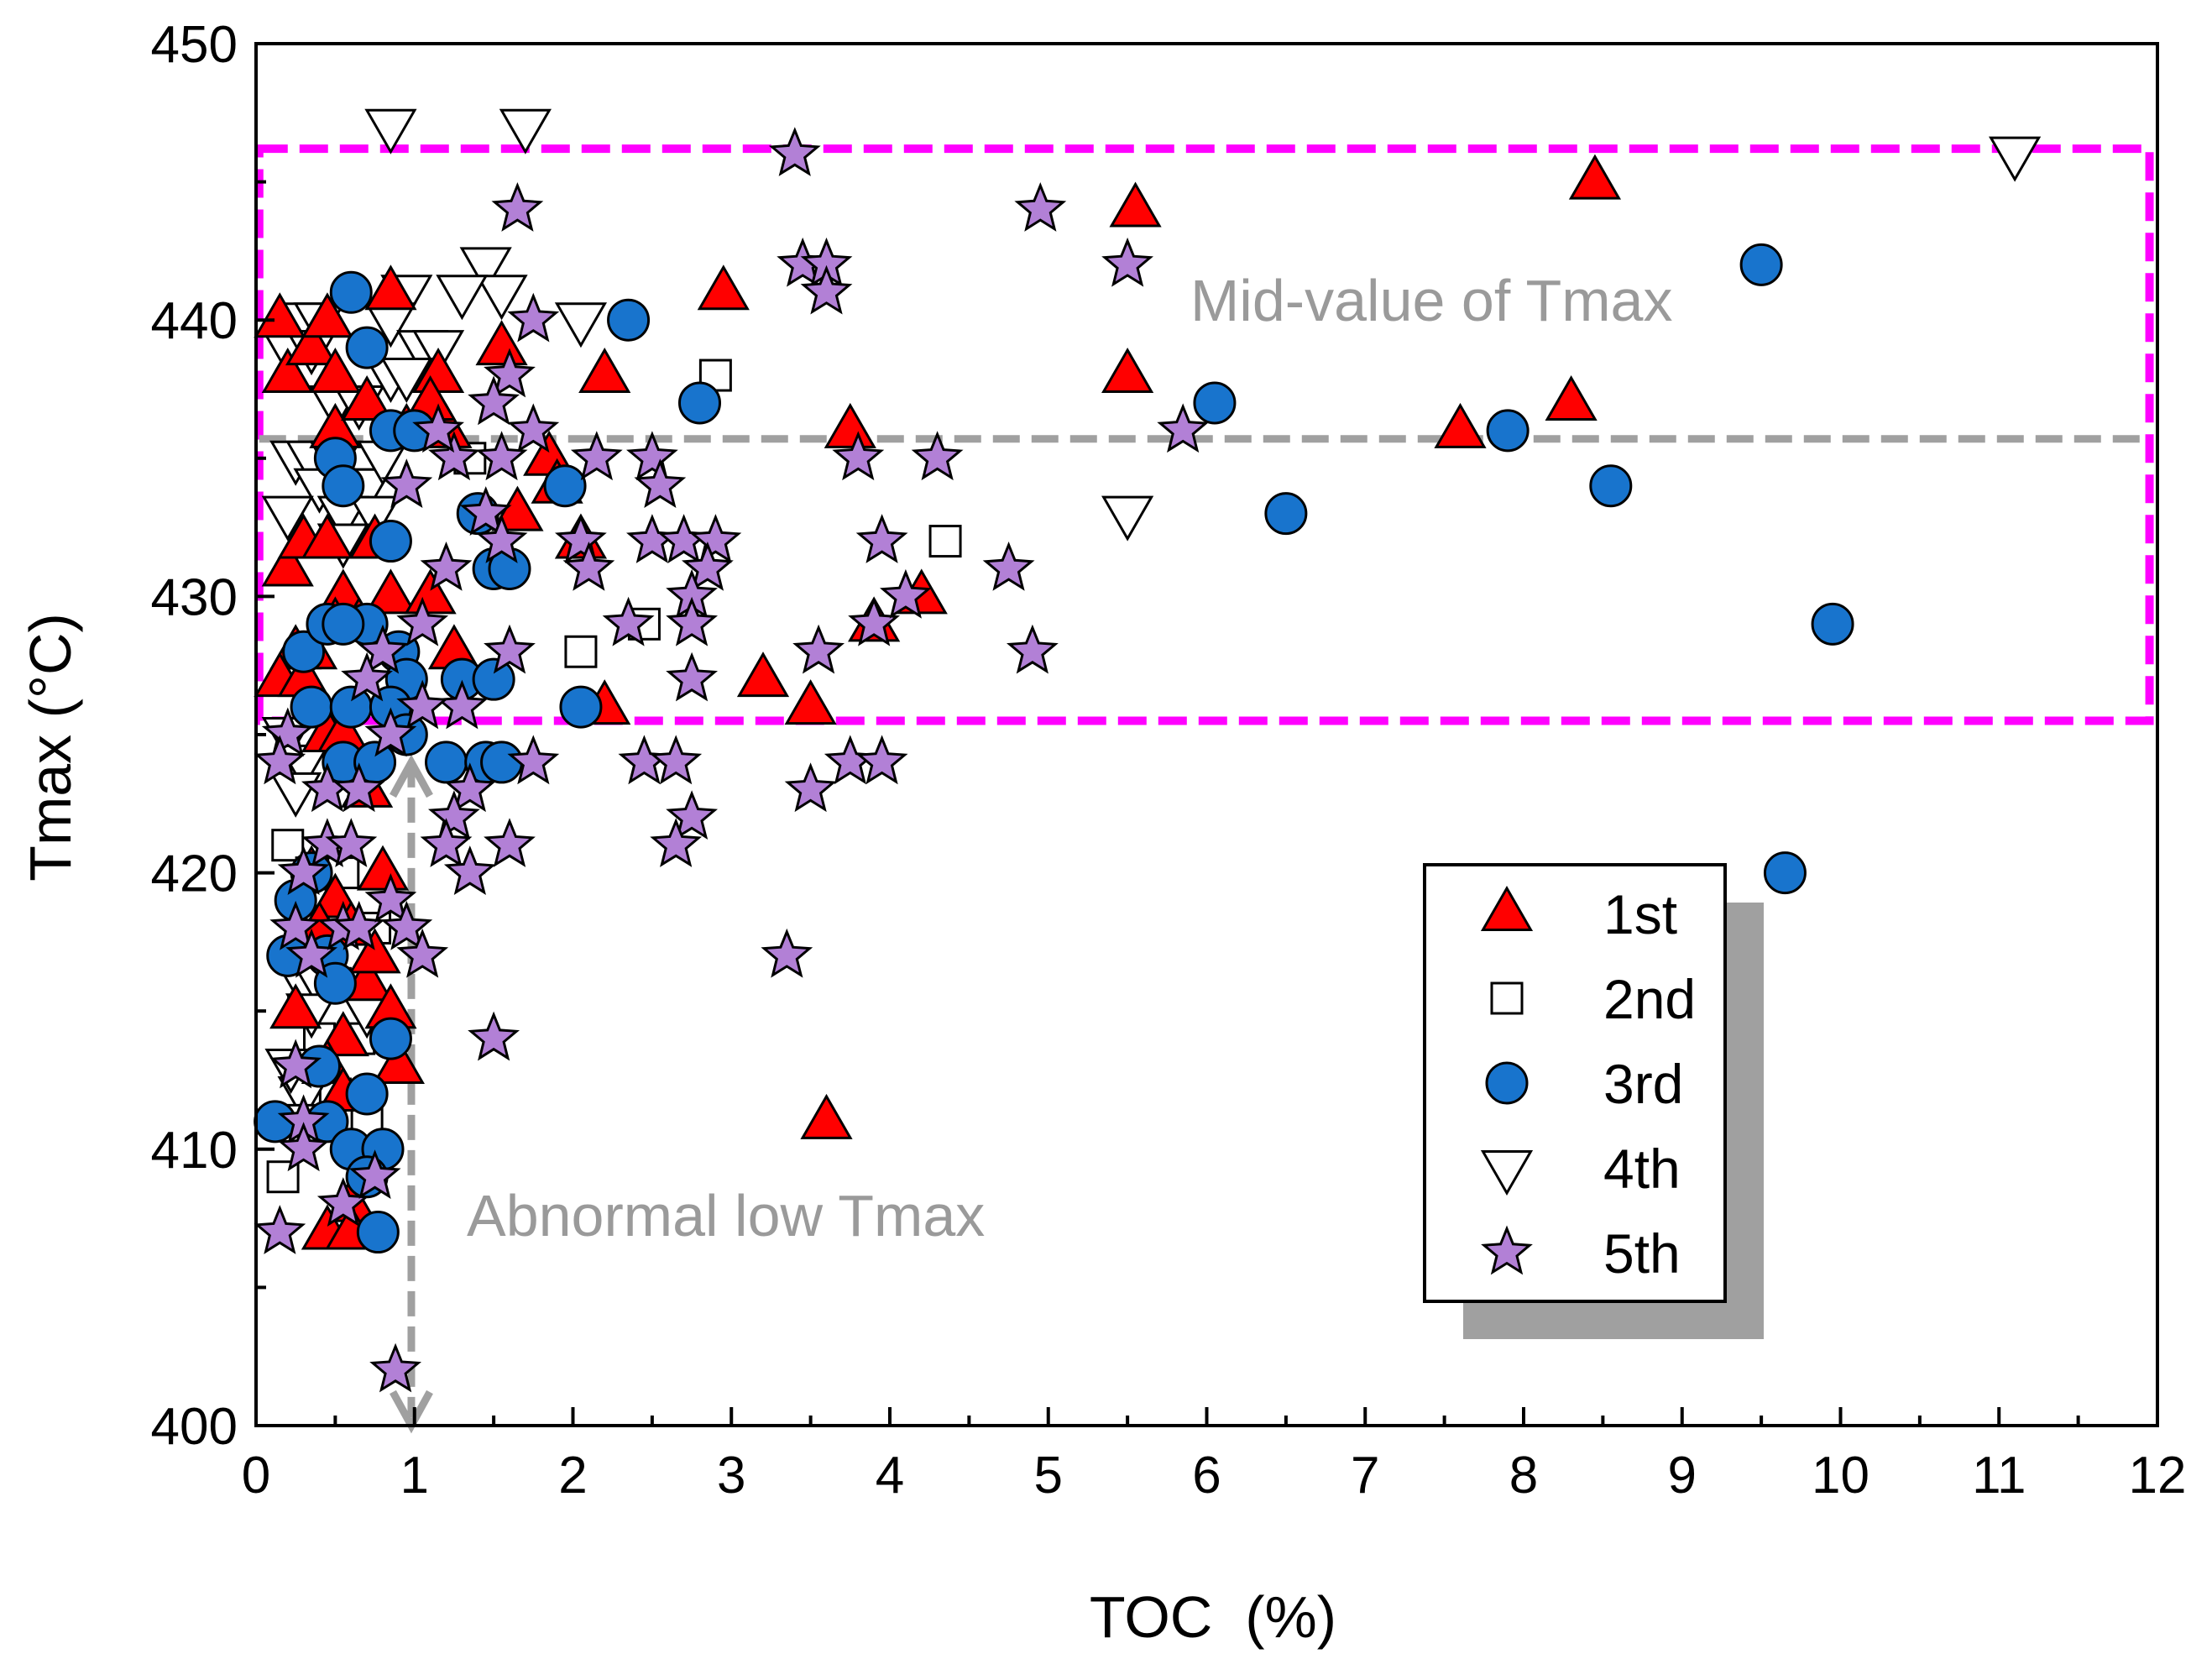 This screenshot has width=2212, height=1659. What do you see at coordinates (415, 1476) in the screenshot?
I see `x-tick-label: 1` at bounding box center [415, 1476].